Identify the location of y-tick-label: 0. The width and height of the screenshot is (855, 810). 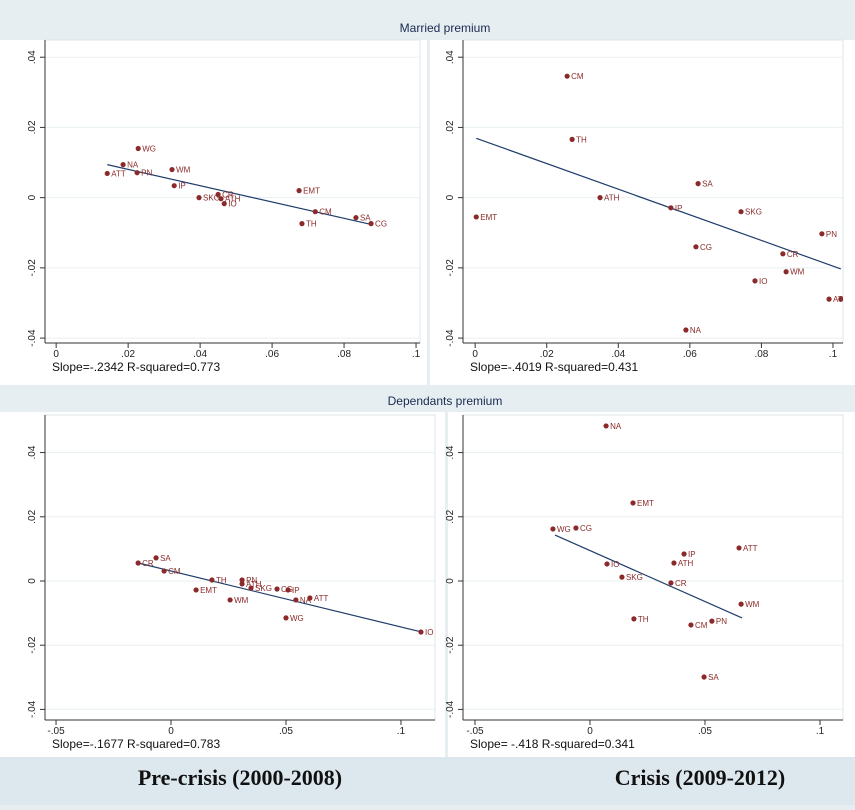
(450, 197).